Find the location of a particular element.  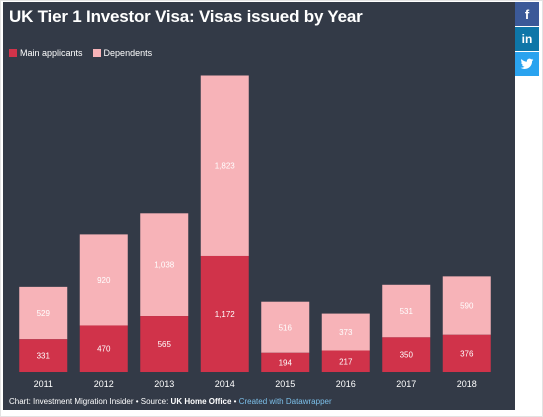

twitter-share-button is located at coordinates (527, 64).